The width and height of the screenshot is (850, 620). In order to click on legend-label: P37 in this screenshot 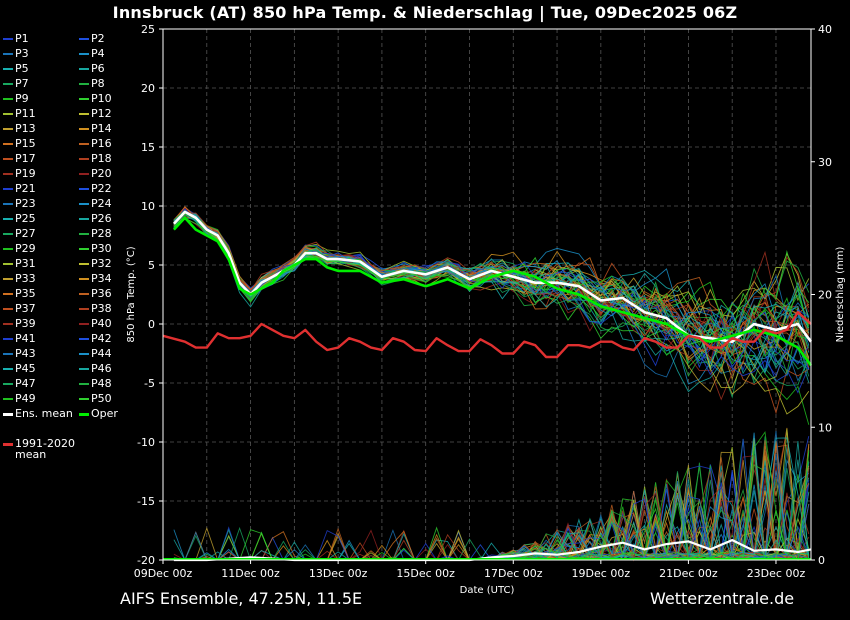, I will do `click(25, 308)`.